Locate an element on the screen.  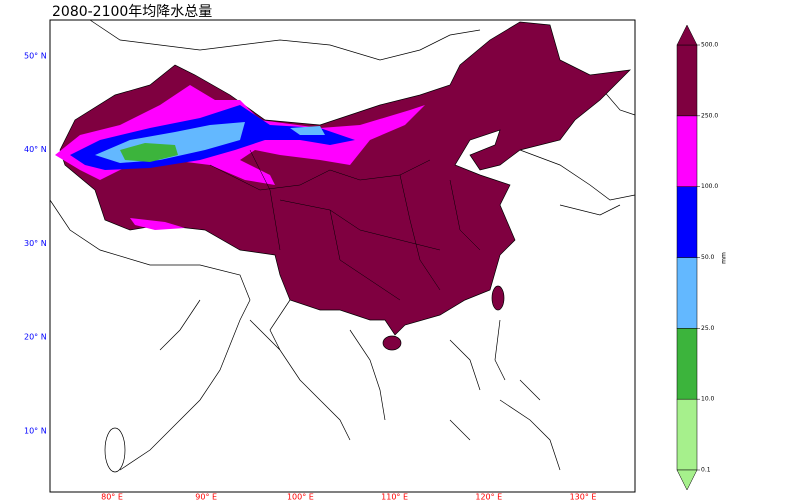
colorbar-unit: mm is located at coordinates (724, 258).